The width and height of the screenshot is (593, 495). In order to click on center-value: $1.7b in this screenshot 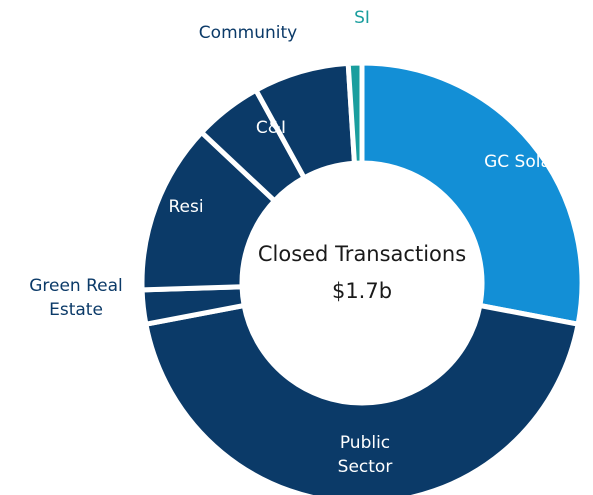, I will do `click(362, 291)`.